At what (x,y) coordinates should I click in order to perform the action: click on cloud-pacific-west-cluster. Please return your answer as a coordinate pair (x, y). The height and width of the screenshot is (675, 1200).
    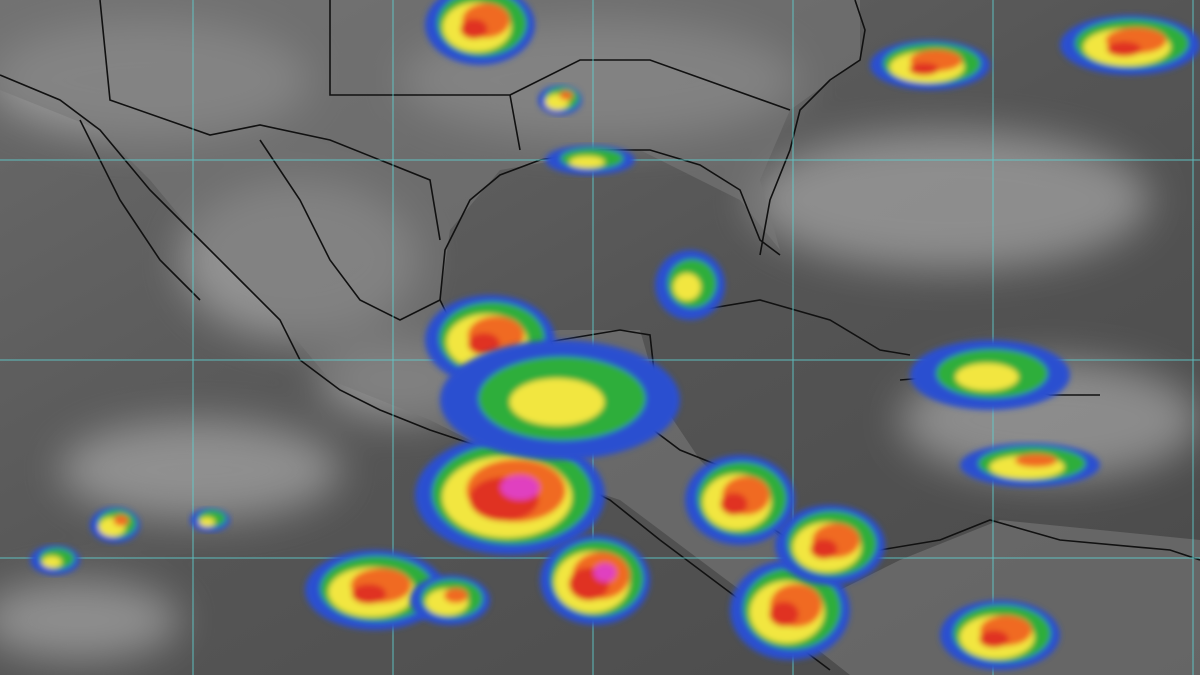
    Looking at the image, I should click on (375, 590).